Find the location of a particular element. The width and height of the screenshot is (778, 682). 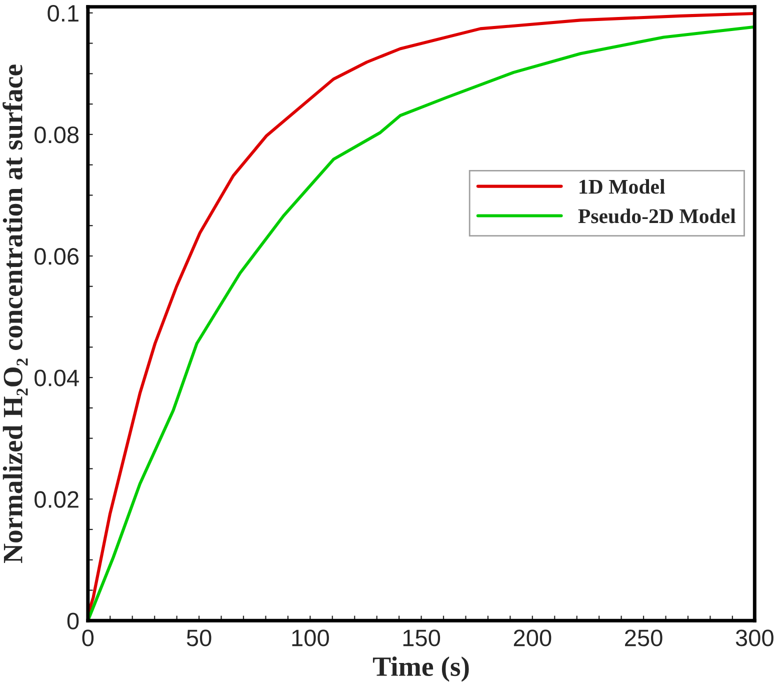

y-tick-label: 0 is located at coordinates (73, 621).